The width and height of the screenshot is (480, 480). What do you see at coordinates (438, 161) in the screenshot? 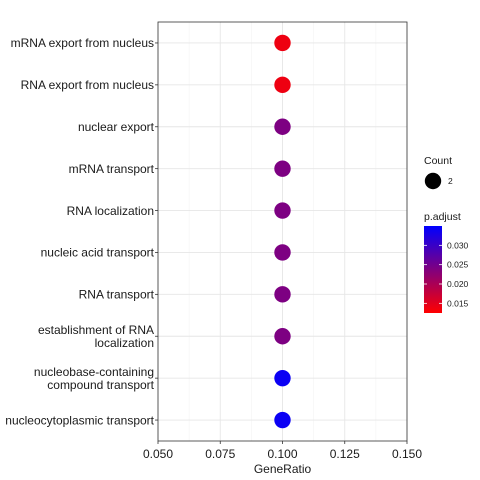
I see `count-legend-title: Count` at bounding box center [438, 161].